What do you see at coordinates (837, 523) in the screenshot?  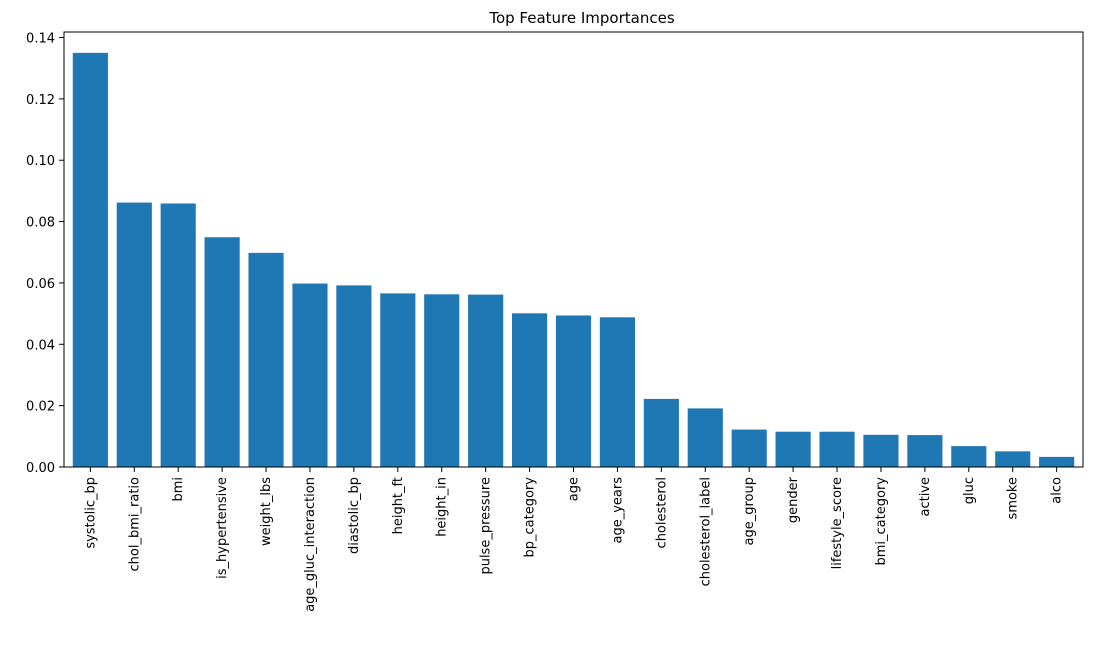 I see `x-tick-label-lifestyle-score: lifestyle_score` at bounding box center [837, 523].